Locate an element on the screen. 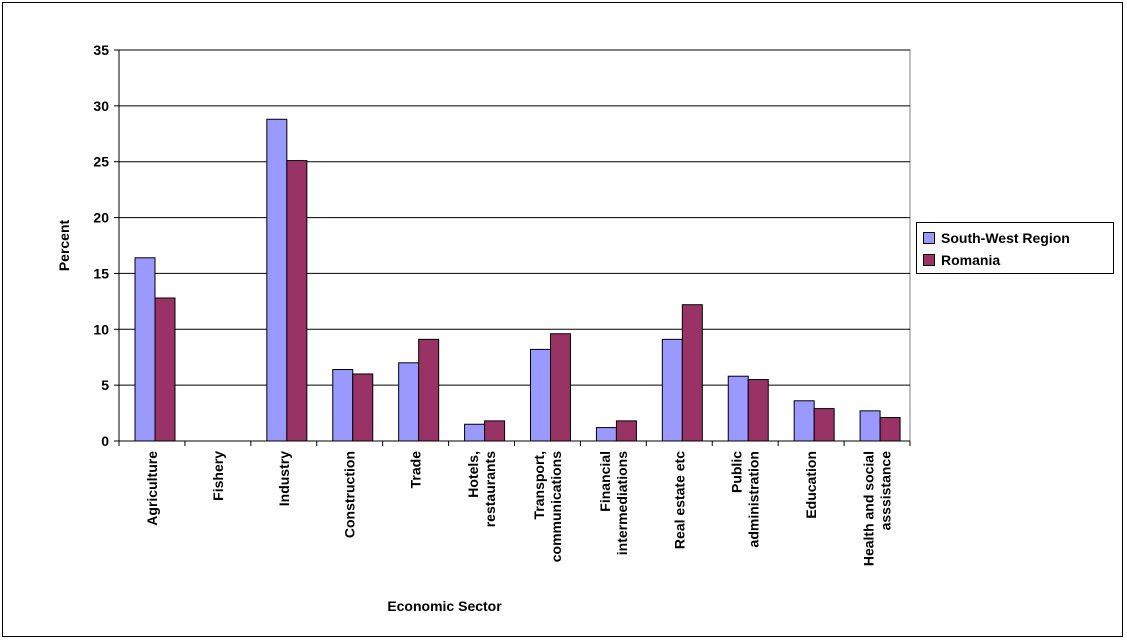 The image size is (1127, 641). bar-south-west-region-real-estate-etc is located at coordinates (672, 390).